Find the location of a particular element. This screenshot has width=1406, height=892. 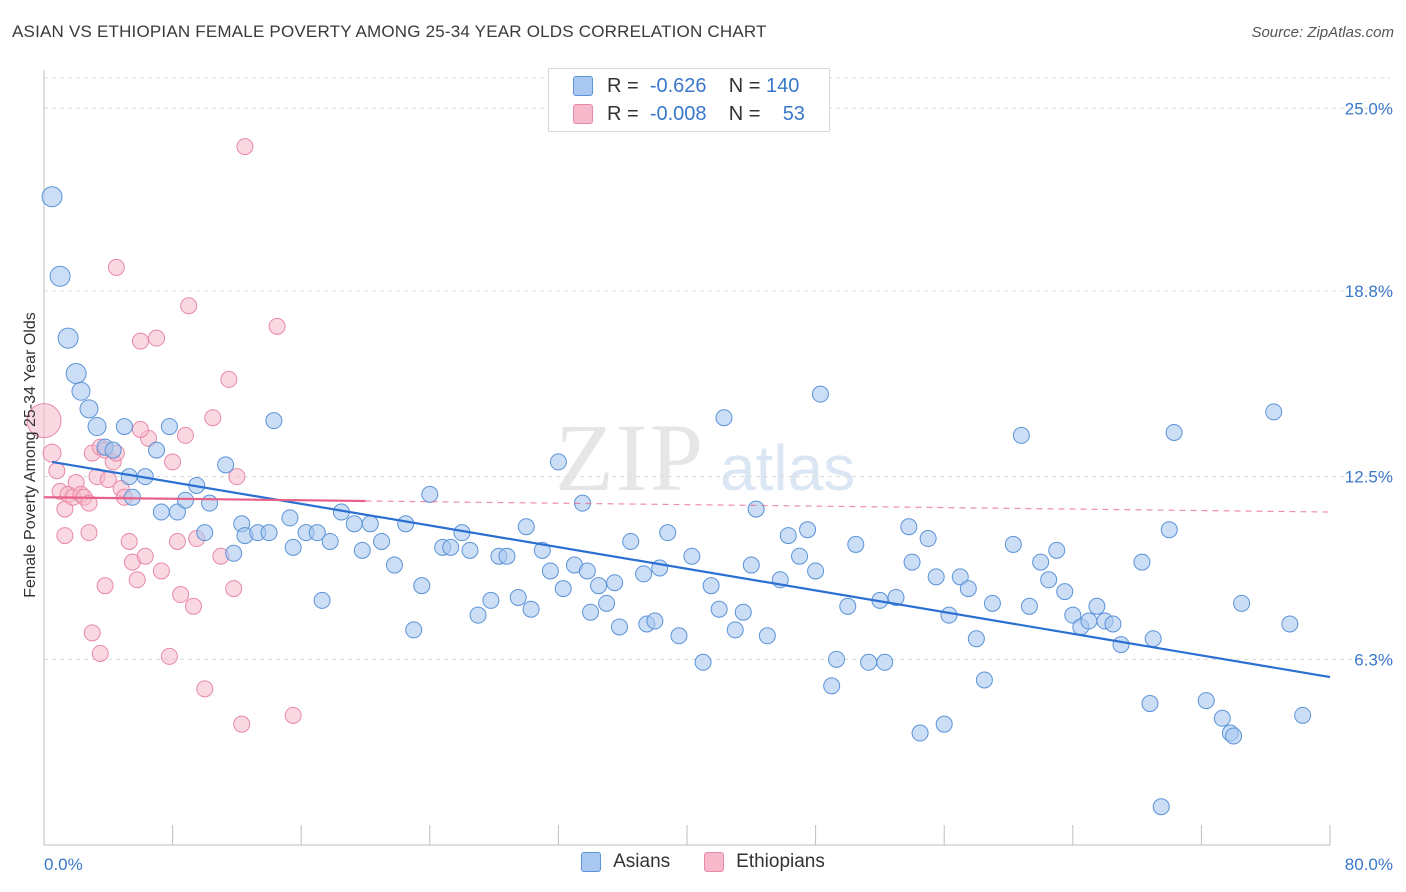

watermark-zip: ZIP is located at coordinates (630, 457).